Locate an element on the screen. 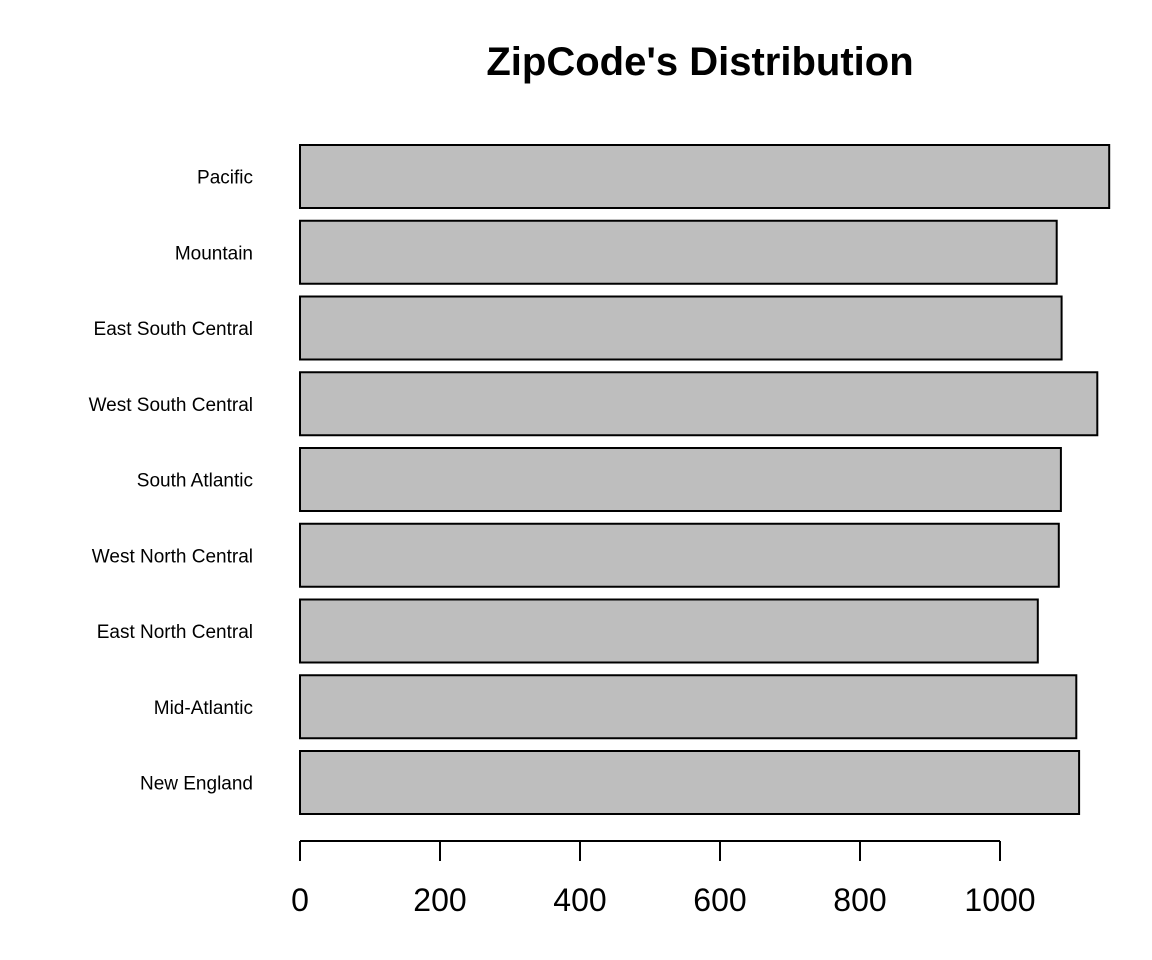 The image size is (1152, 960). bar-mid-atlantic is located at coordinates (688, 707).